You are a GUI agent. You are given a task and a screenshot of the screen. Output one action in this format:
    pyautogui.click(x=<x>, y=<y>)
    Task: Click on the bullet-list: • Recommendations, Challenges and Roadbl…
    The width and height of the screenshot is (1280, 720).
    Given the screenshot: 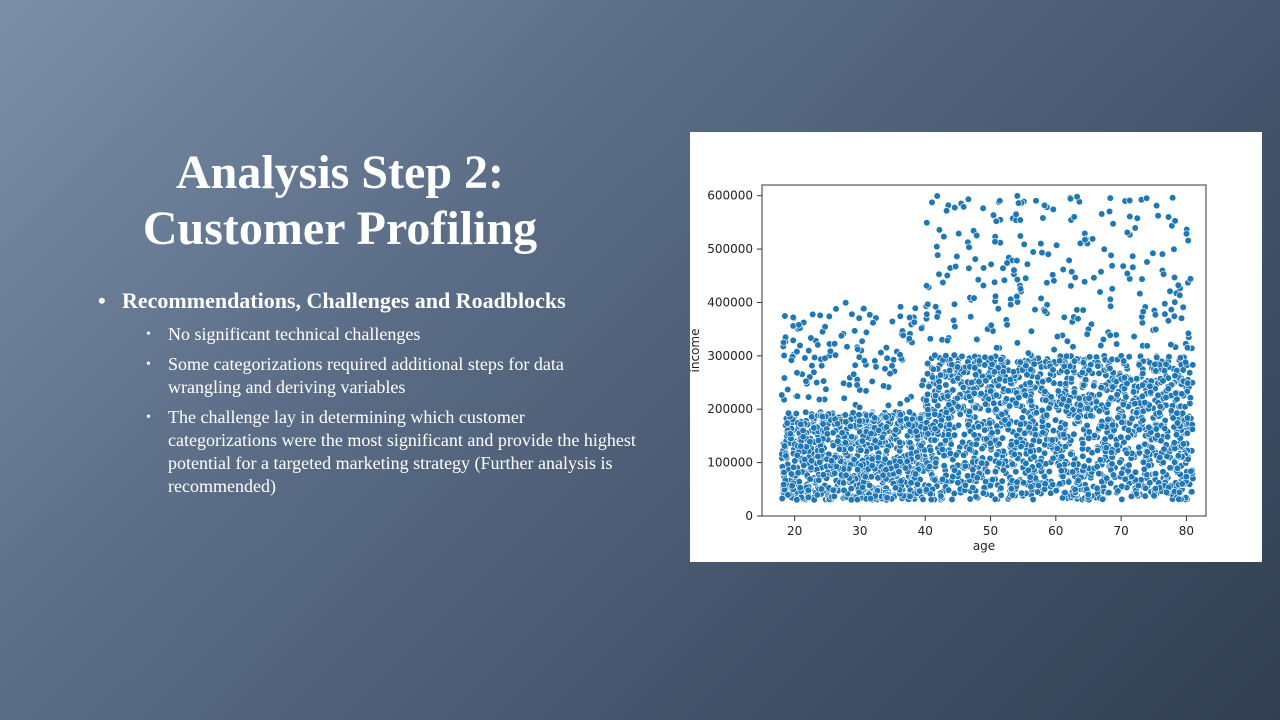 What is the action you would take?
    pyautogui.click(x=368, y=396)
    